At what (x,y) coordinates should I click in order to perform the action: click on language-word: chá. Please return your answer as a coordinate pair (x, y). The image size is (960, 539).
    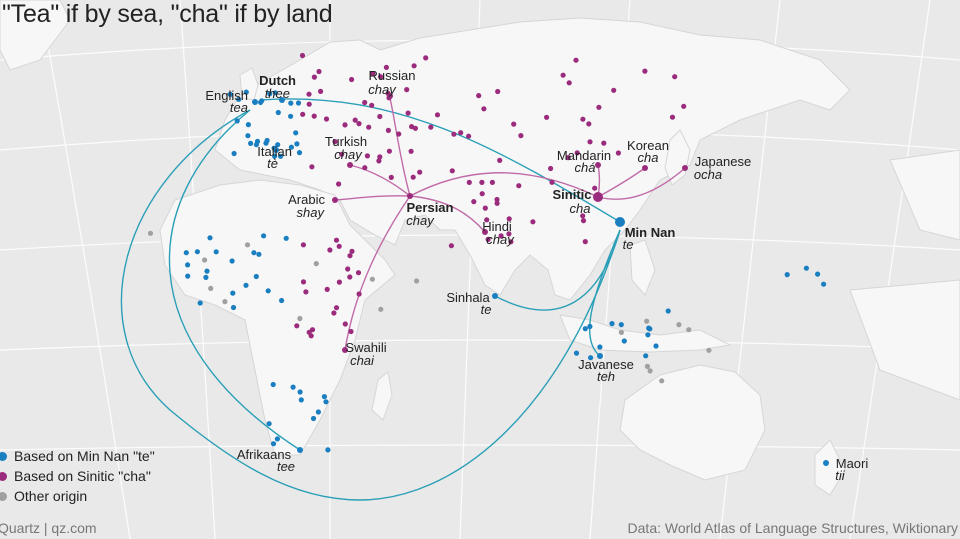
    Looking at the image, I should click on (585, 167).